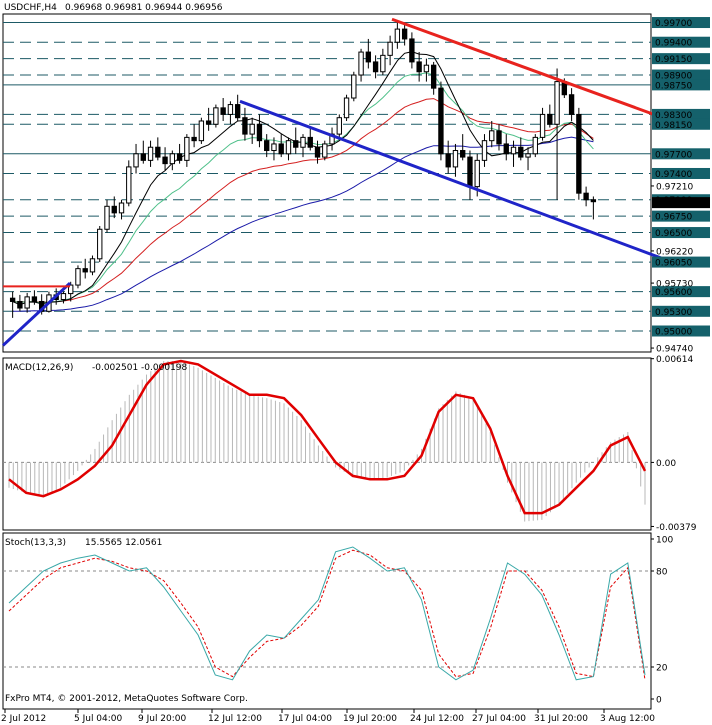 The width and height of the screenshot is (712, 725). What do you see at coordinates (30, 8) in the screenshot?
I see `price-panel-symbol: USDCHF,H4` at bounding box center [30, 8].